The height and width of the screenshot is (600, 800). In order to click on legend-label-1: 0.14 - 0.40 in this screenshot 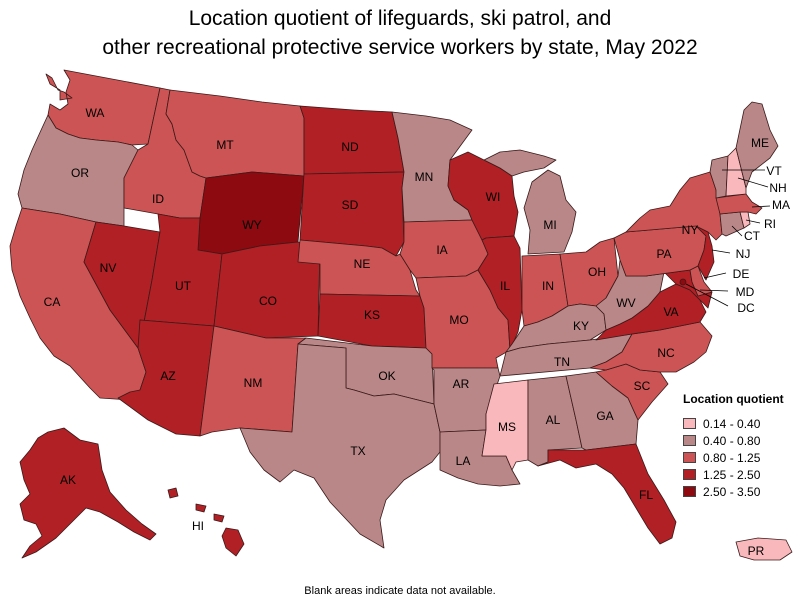, I will do `click(732, 423)`.